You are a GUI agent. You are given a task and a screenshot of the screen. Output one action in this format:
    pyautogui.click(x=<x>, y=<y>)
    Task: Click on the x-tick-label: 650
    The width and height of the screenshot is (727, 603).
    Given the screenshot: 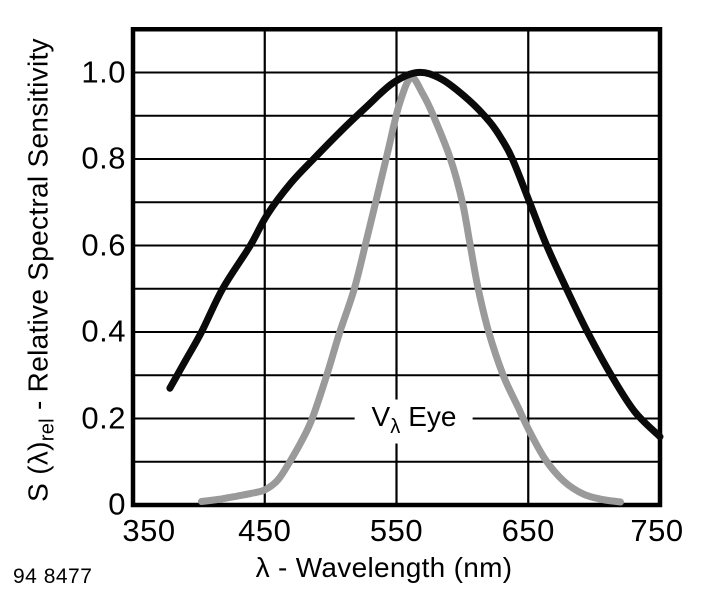 What is the action you would take?
    pyautogui.click(x=528, y=530)
    